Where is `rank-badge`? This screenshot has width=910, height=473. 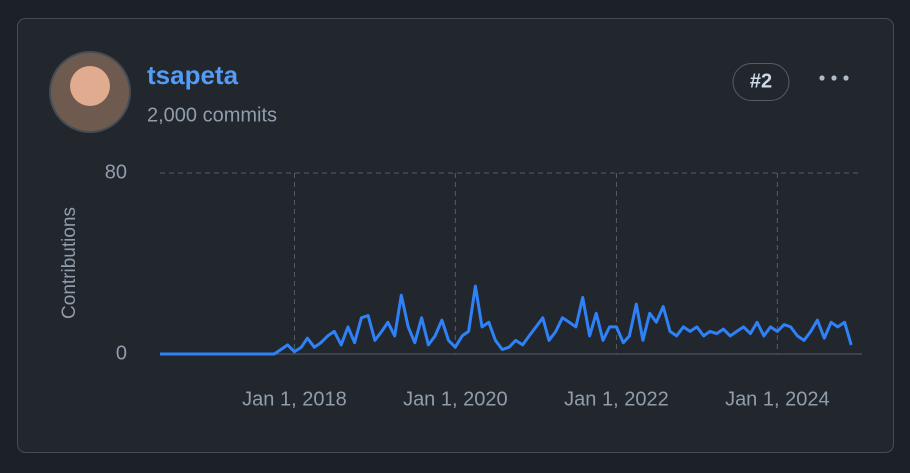
rank-badge is located at coordinates (761, 82).